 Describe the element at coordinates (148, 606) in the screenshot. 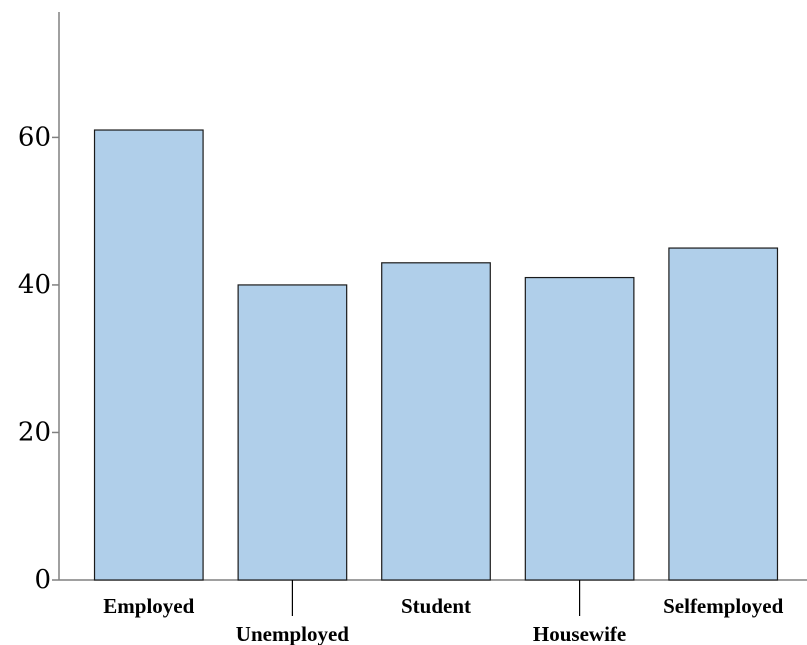

I see `x-tick-label: Employed` at that location.